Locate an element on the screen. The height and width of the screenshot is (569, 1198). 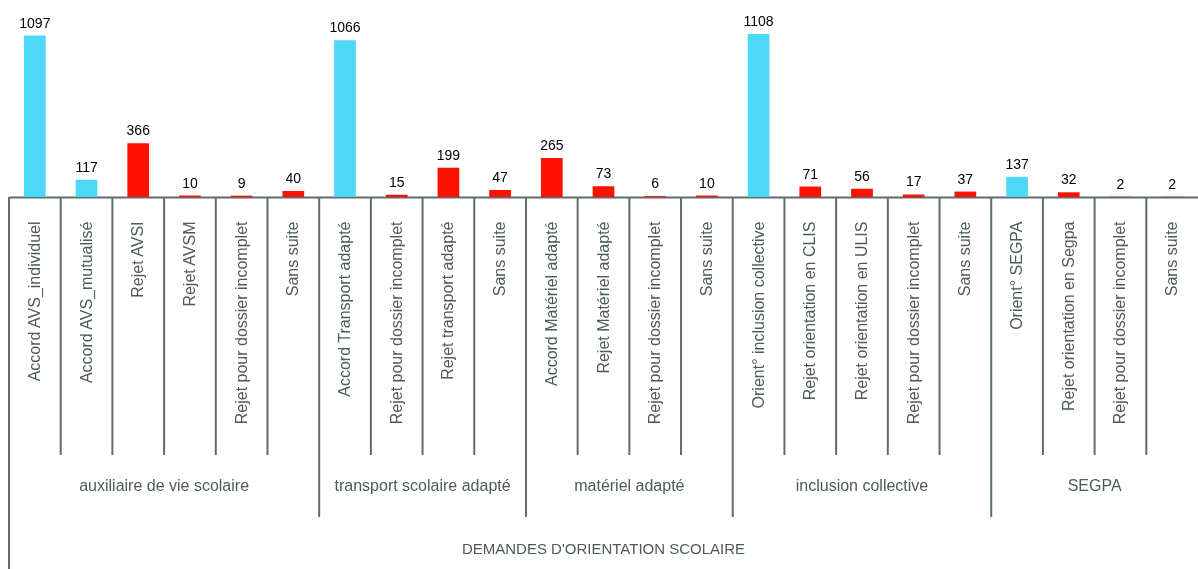
data-label: 137 is located at coordinates (1017, 163).